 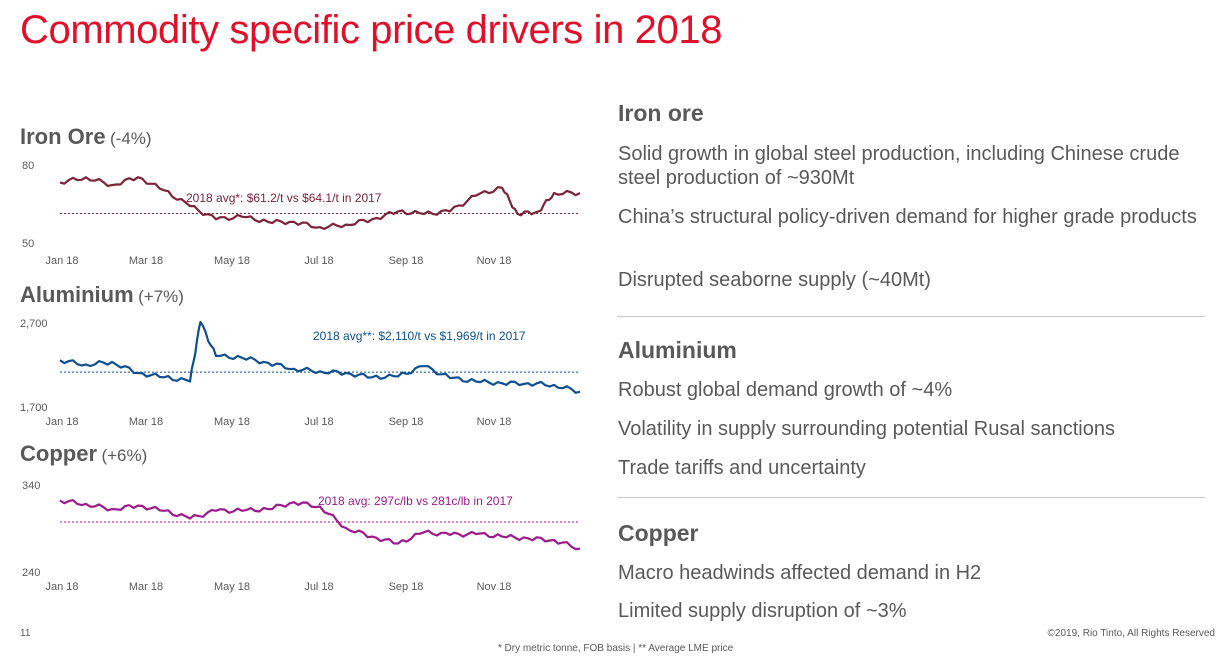 What do you see at coordinates (800, 573) in the screenshot?
I see `bullet-text: Macro headwinds affected demand in H2` at bounding box center [800, 573].